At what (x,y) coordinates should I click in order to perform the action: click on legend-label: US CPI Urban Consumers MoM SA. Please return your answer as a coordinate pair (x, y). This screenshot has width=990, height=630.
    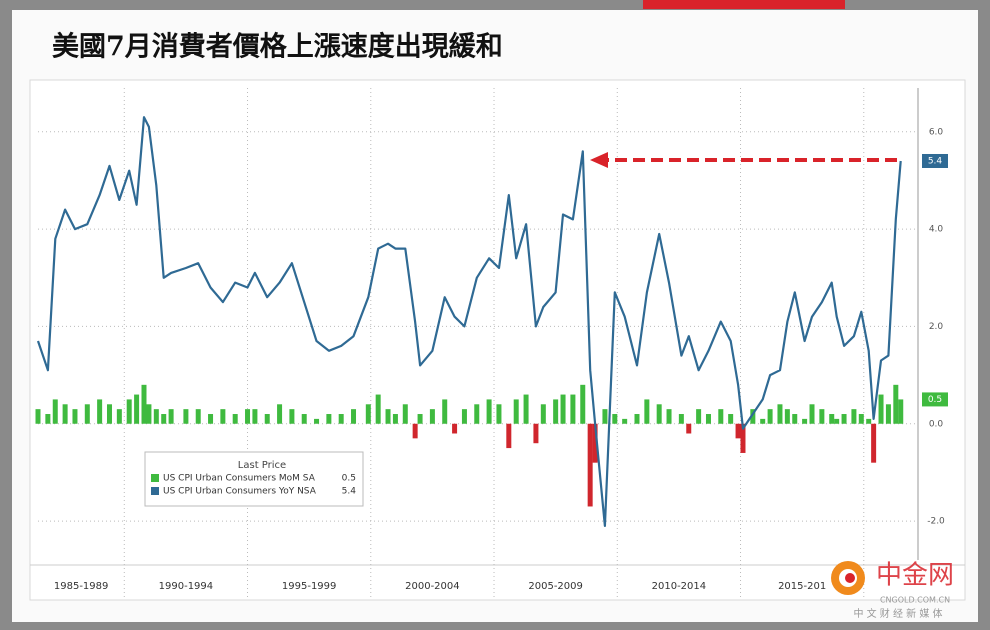
    Looking at the image, I should click on (239, 479).